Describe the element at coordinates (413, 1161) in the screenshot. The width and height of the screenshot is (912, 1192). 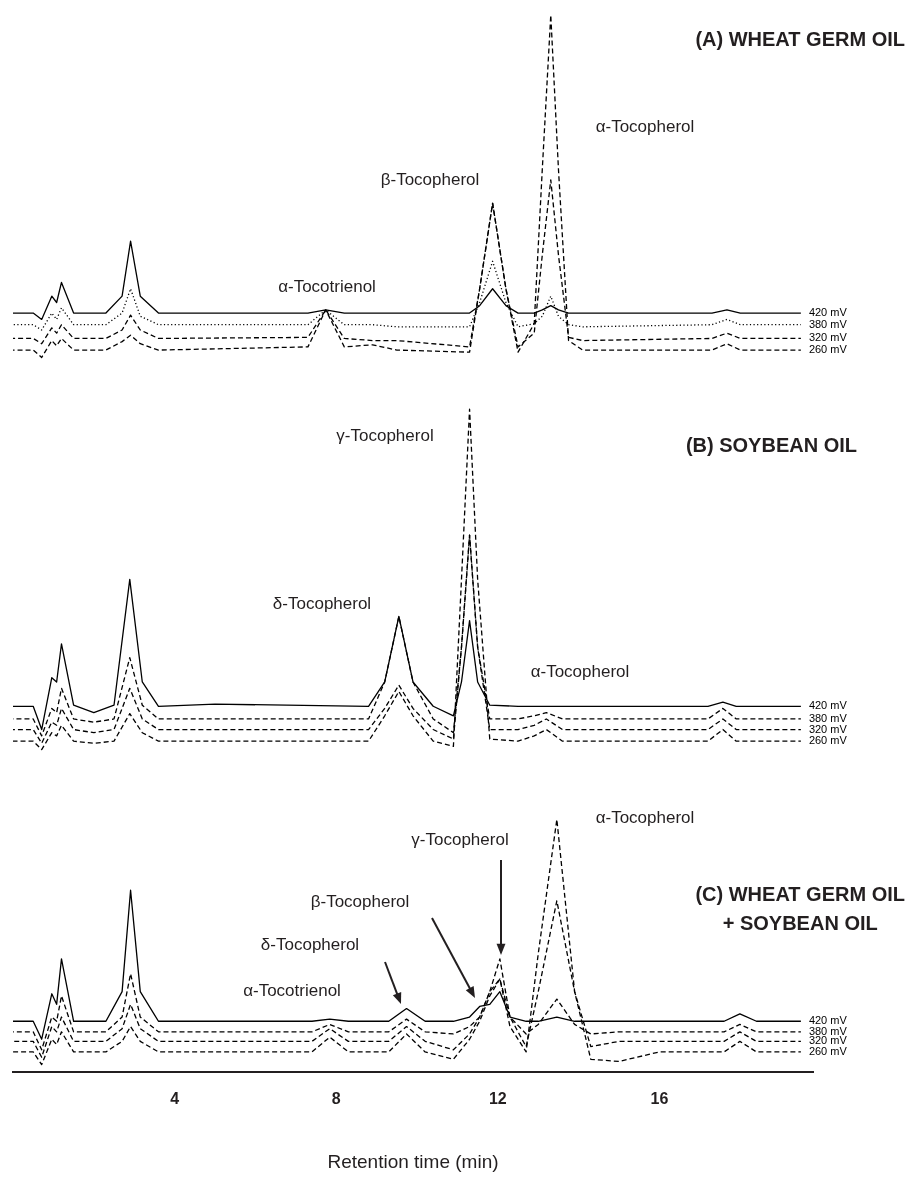
I see `x-axis-title: Retention time (min)` at that location.